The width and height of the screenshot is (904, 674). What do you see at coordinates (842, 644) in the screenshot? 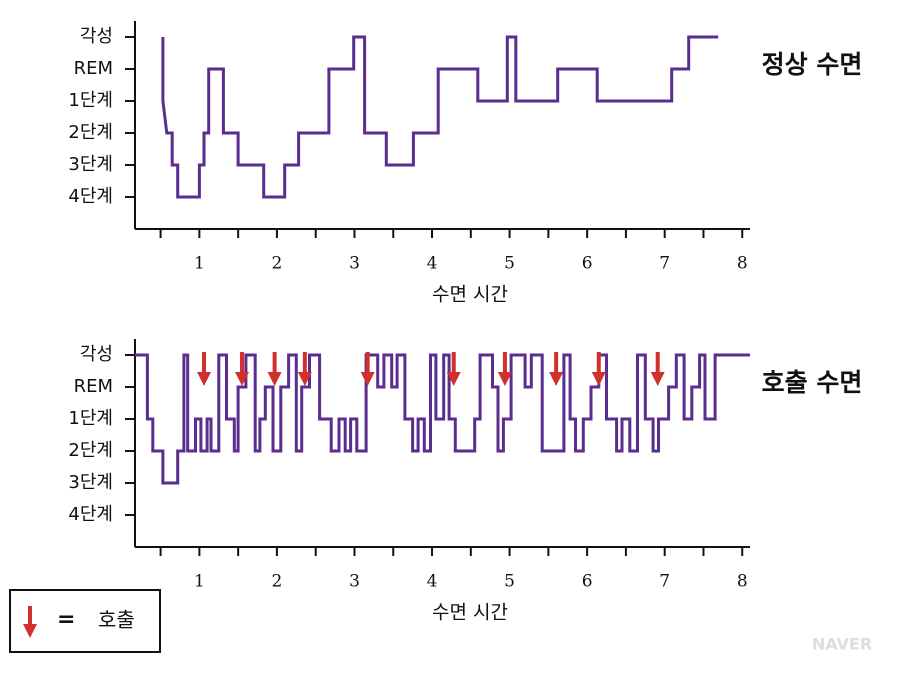
I see `watermark: NAVER` at bounding box center [842, 644].